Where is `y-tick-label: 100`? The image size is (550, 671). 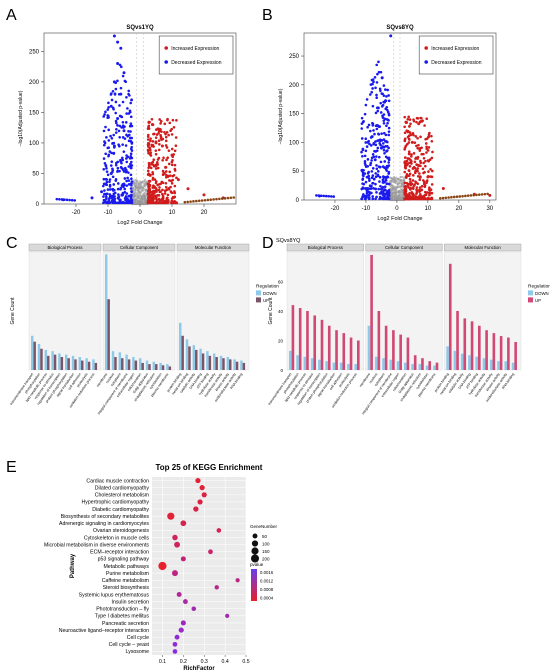 y-tick-label: 100 is located at coordinates (34, 144).